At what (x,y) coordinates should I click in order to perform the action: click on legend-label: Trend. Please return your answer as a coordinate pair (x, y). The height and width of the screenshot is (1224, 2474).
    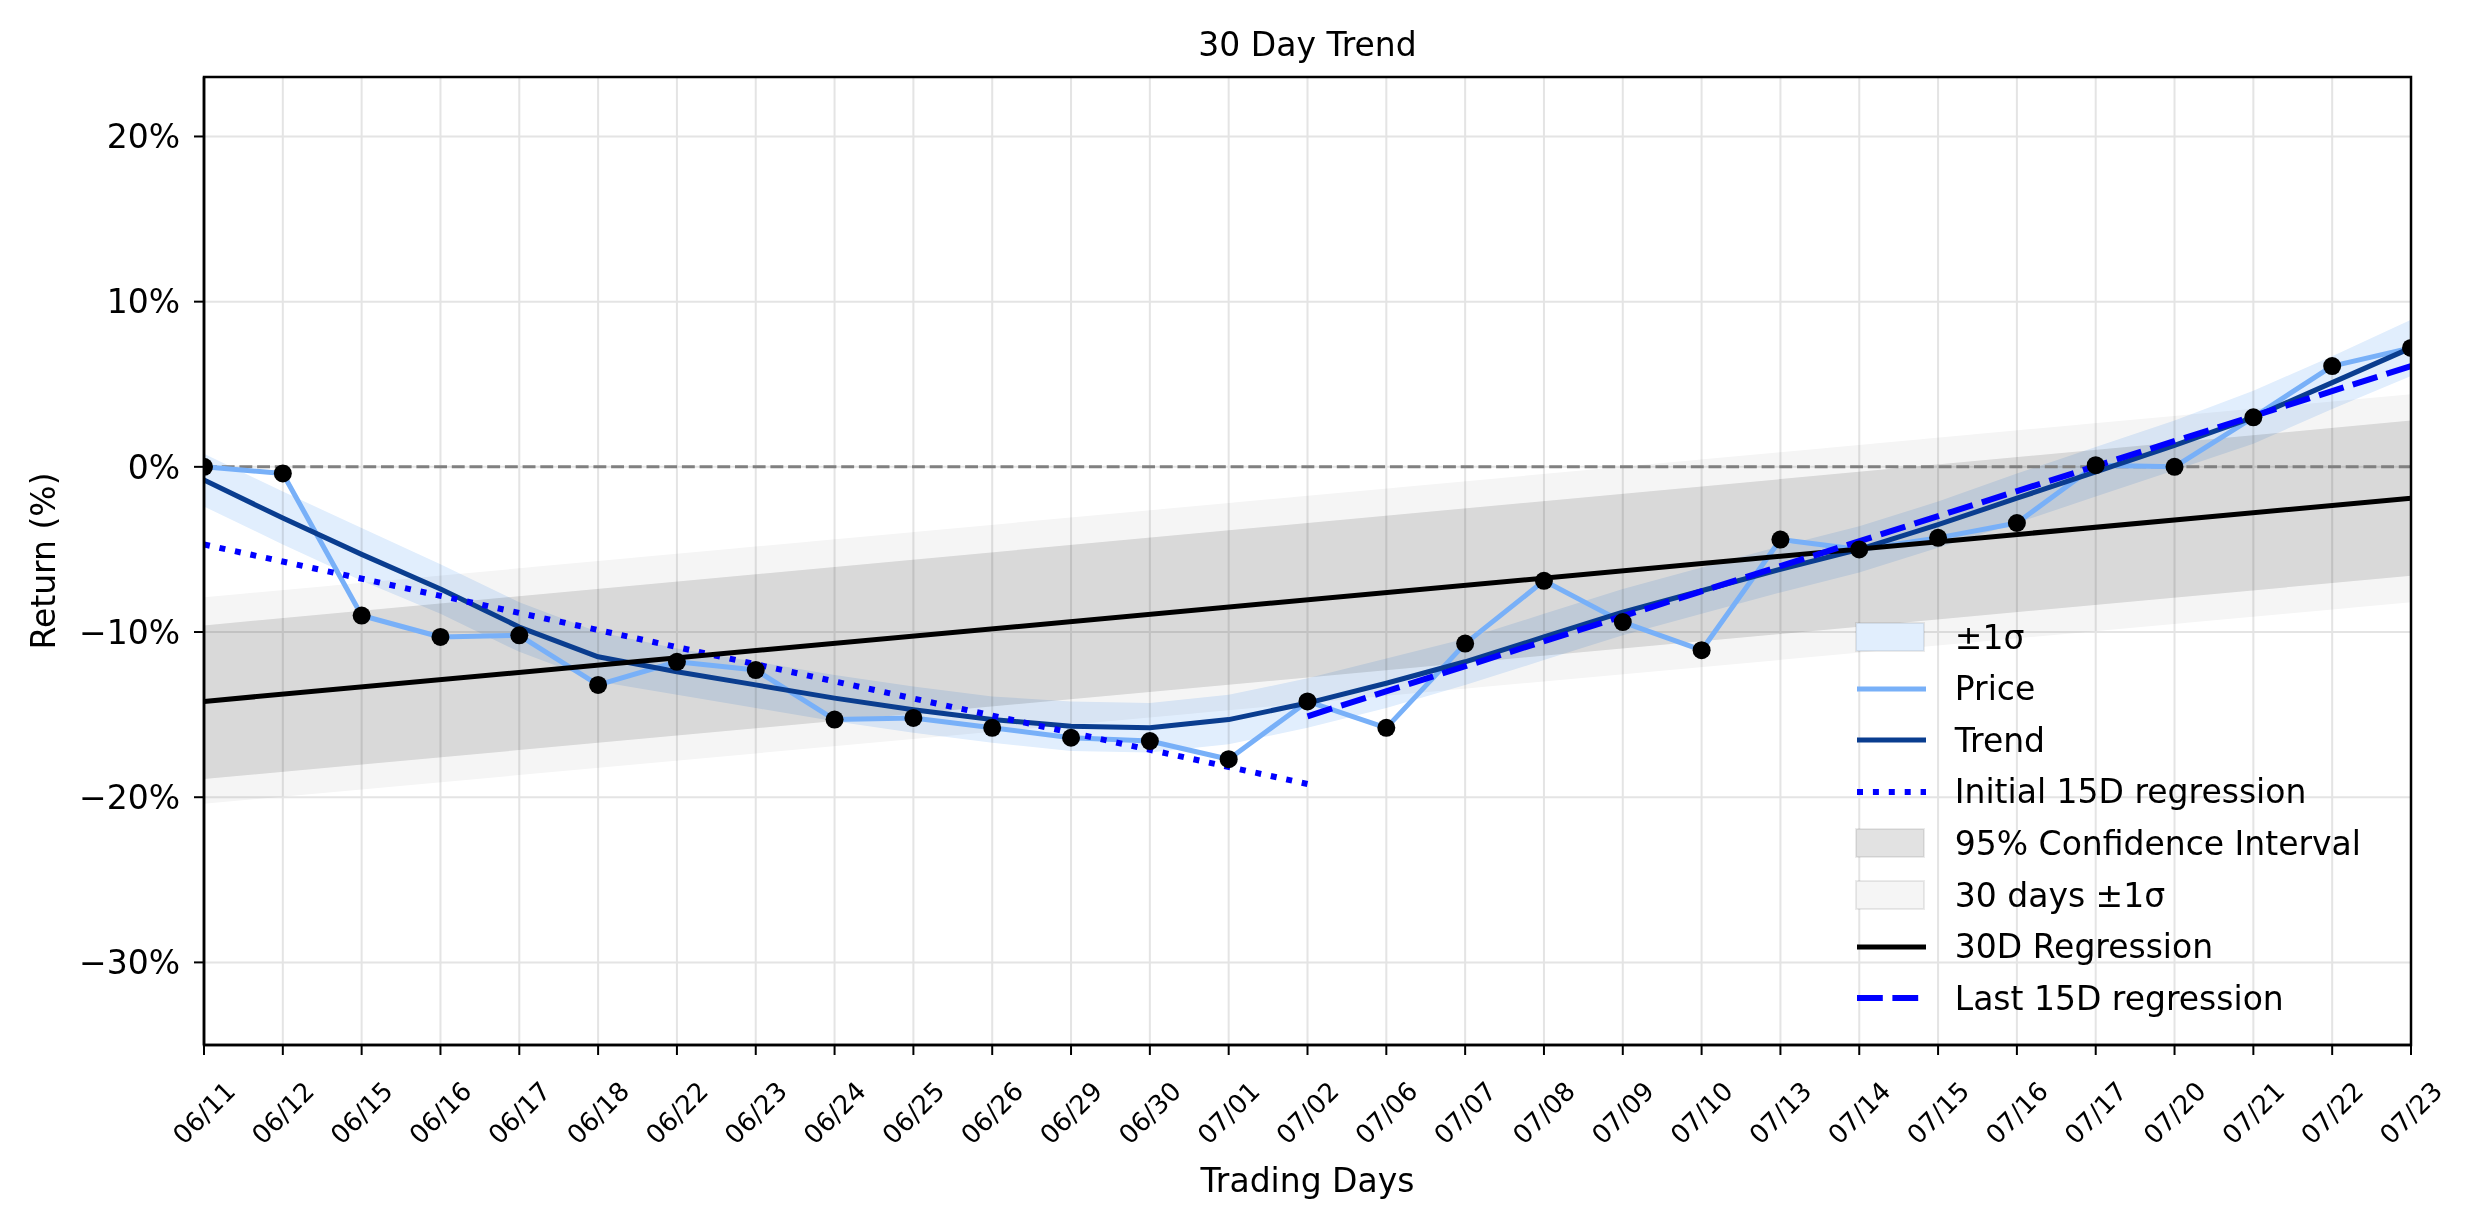
    Looking at the image, I should click on (2000, 740).